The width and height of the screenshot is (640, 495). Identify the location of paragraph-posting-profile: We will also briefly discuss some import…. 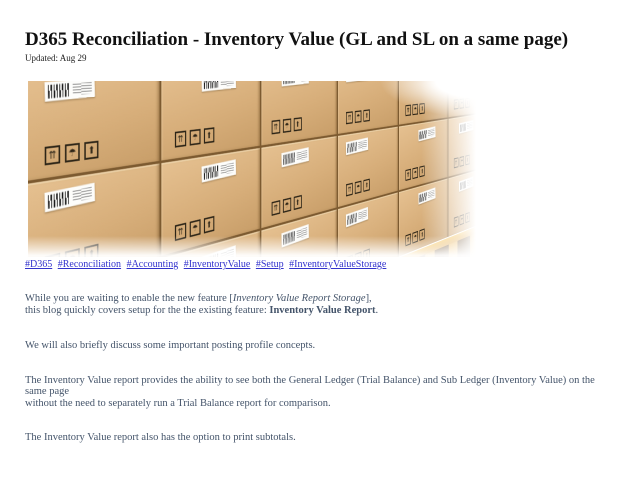
(170, 345).